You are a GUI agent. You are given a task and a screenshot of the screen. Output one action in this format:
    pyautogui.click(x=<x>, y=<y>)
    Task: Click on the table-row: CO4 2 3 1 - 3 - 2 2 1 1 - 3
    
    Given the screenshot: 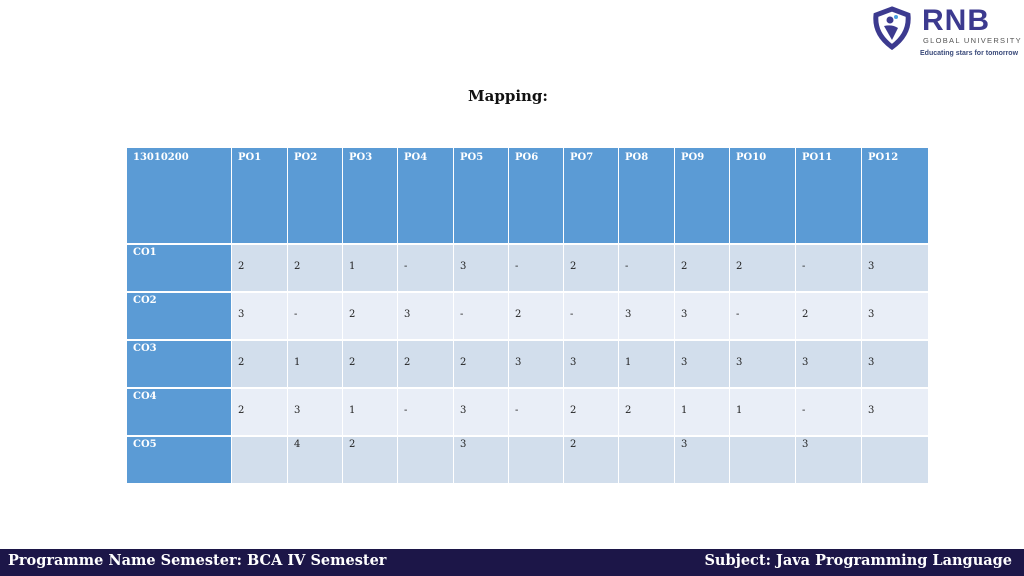 What is the action you would take?
    pyautogui.click(x=527, y=413)
    